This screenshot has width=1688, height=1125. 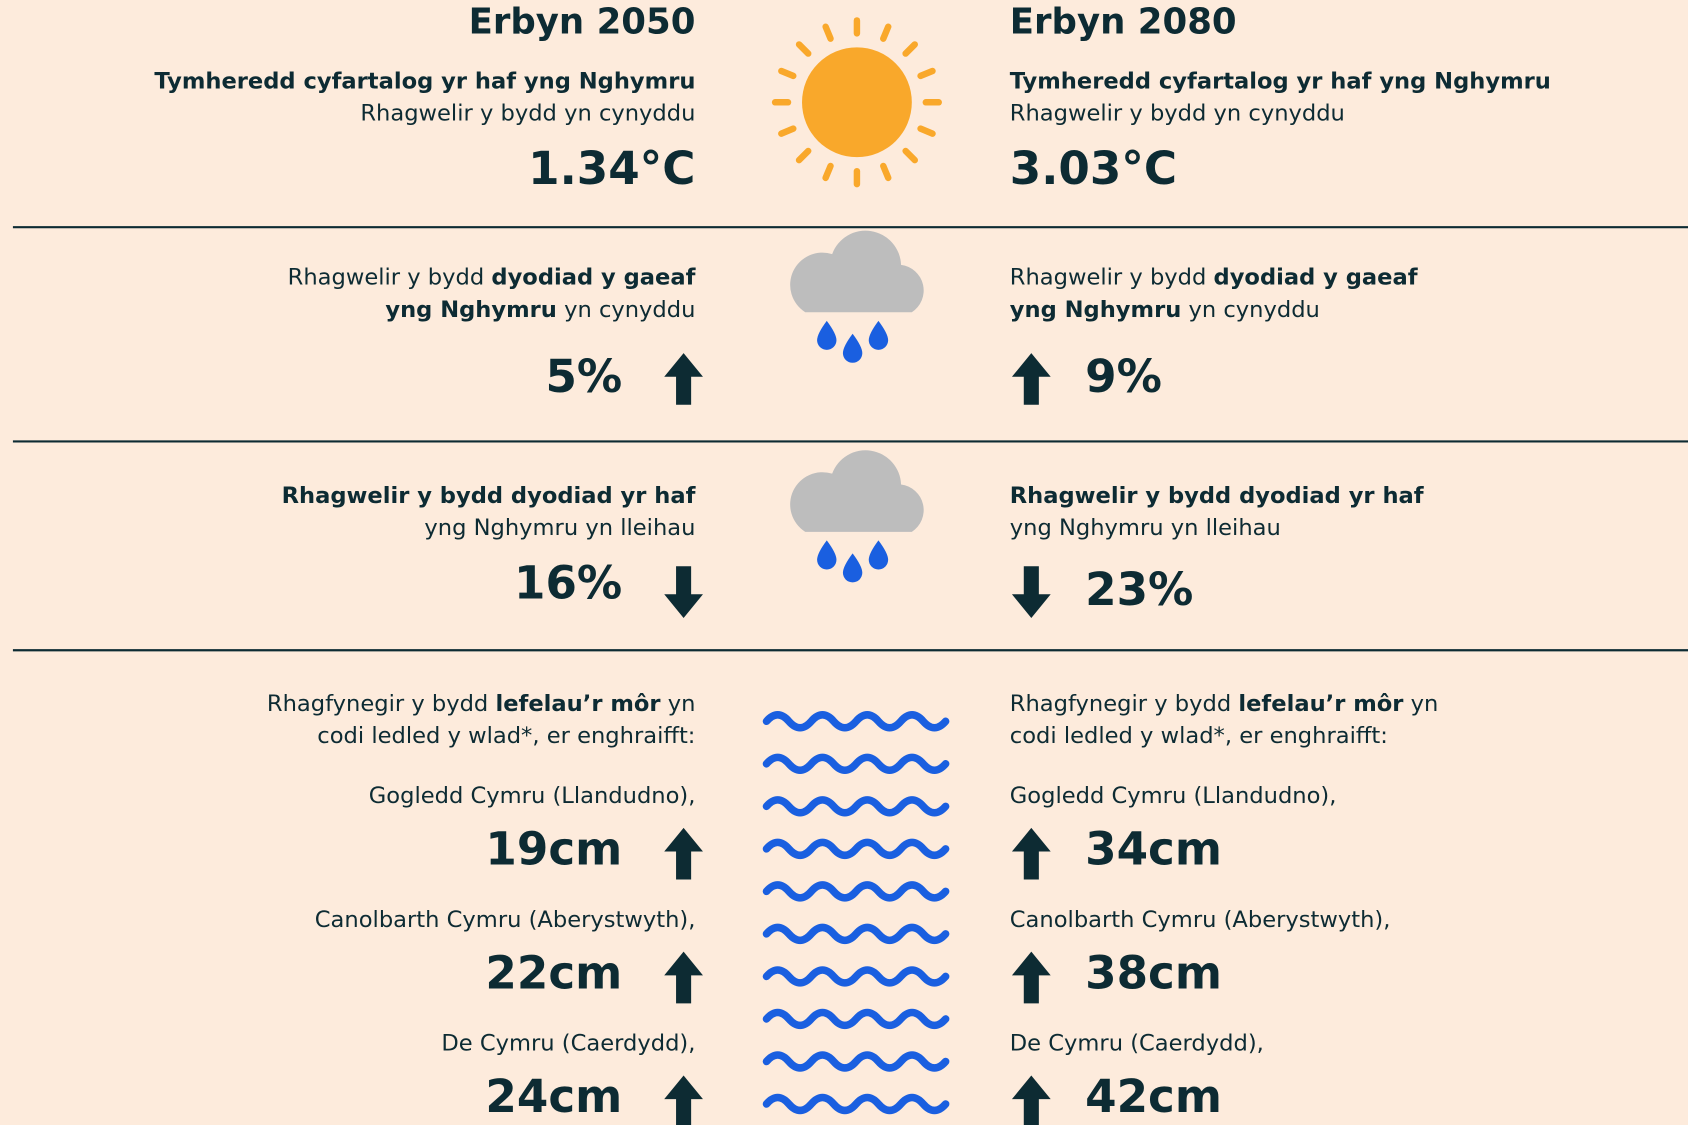 What do you see at coordinates (1123, 376) in the screenshot?
I see `winter-rain-value: 9%` at bounding box center [1123, 376].